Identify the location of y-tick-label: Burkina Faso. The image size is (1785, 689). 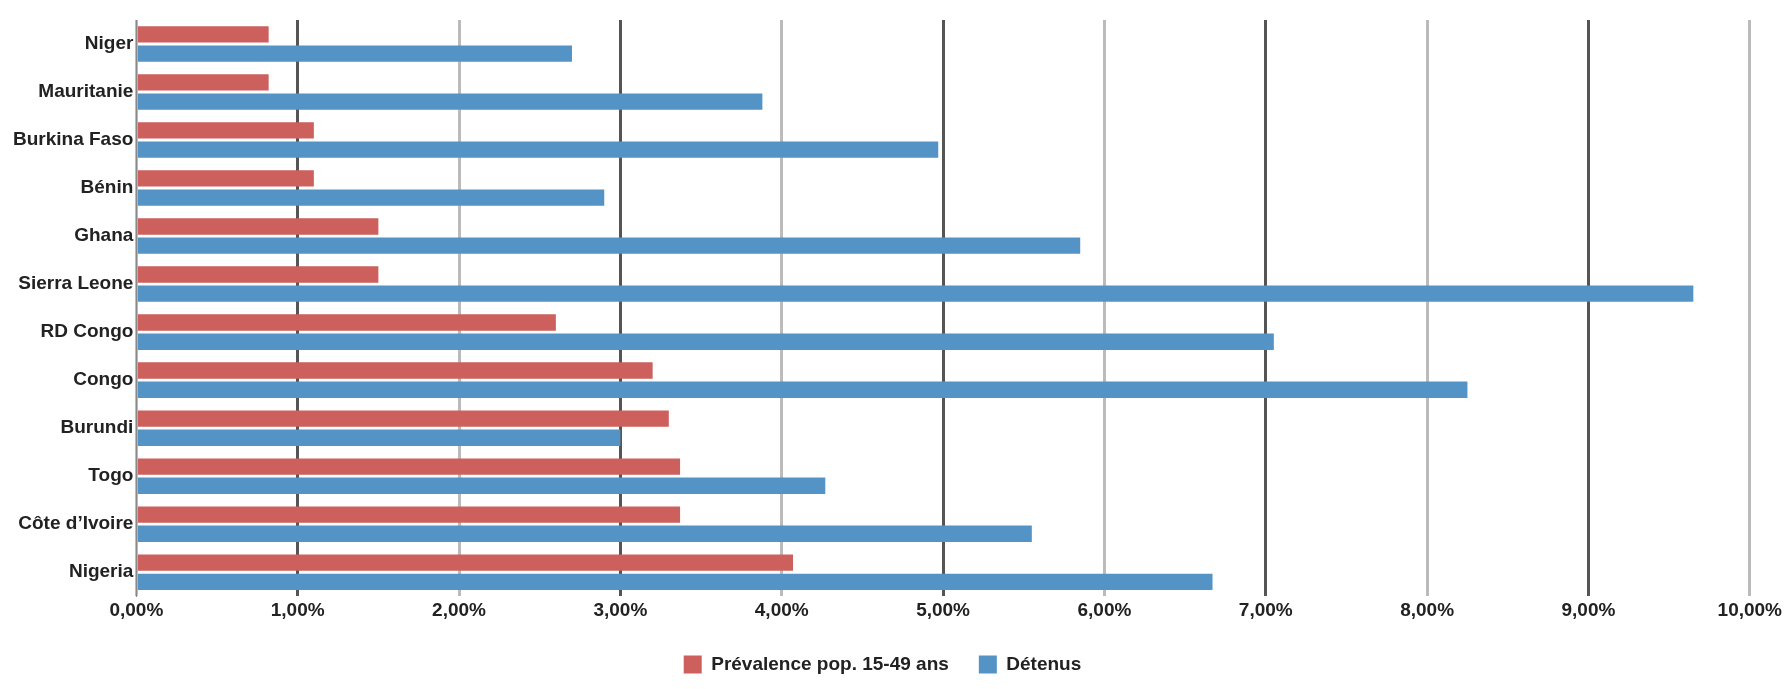
(73, 139).